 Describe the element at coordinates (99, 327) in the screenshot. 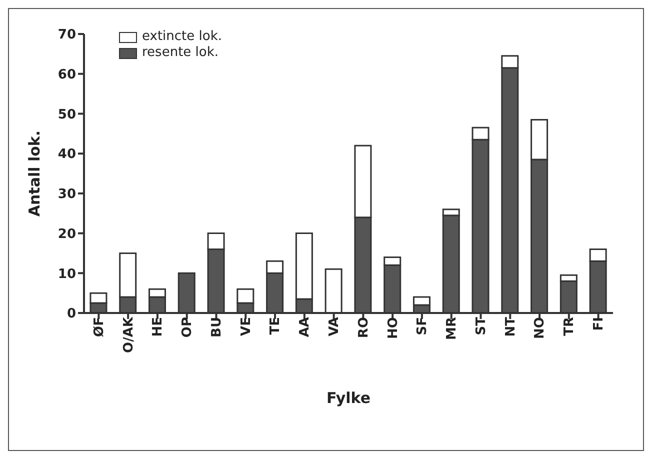

I see `x-tick-label: ØF` at that location.